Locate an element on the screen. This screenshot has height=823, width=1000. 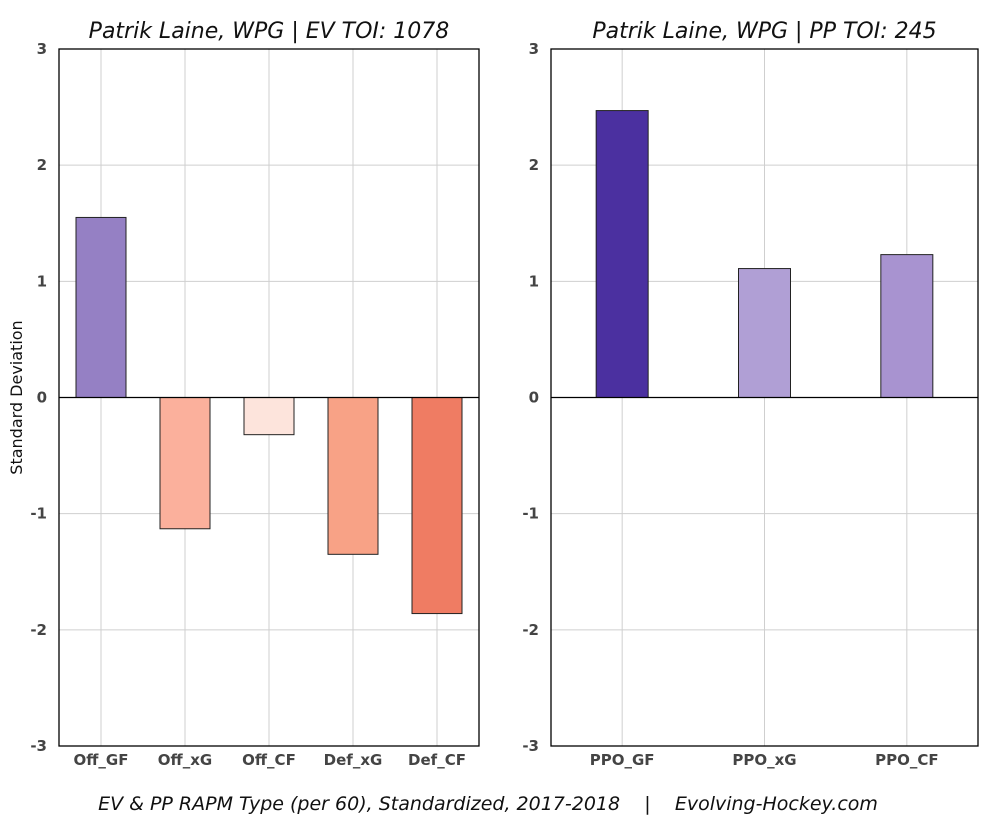
ev-x-tick-label: Off_xG is located at coordinates (185, 760).